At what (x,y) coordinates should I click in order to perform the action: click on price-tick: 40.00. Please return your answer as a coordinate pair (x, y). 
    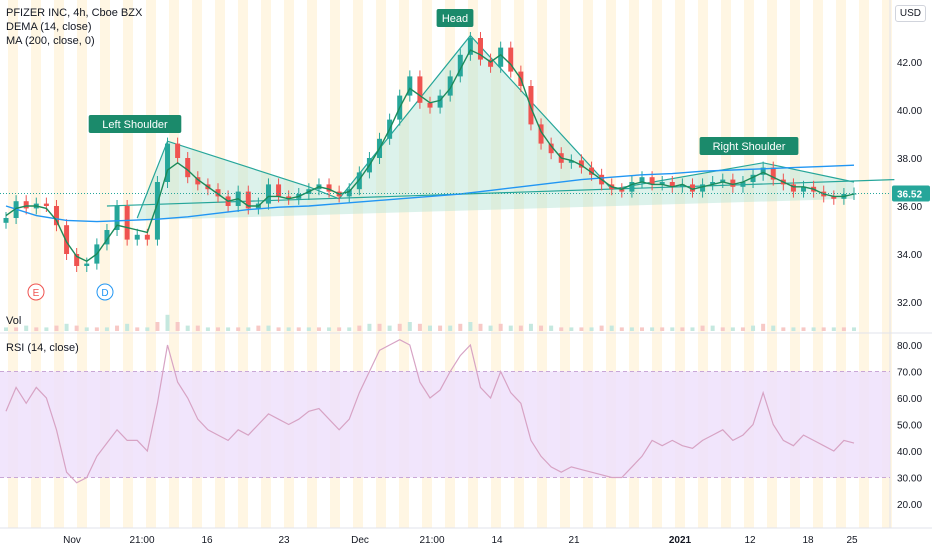
    Looking at the image, I should click on (909, 111).